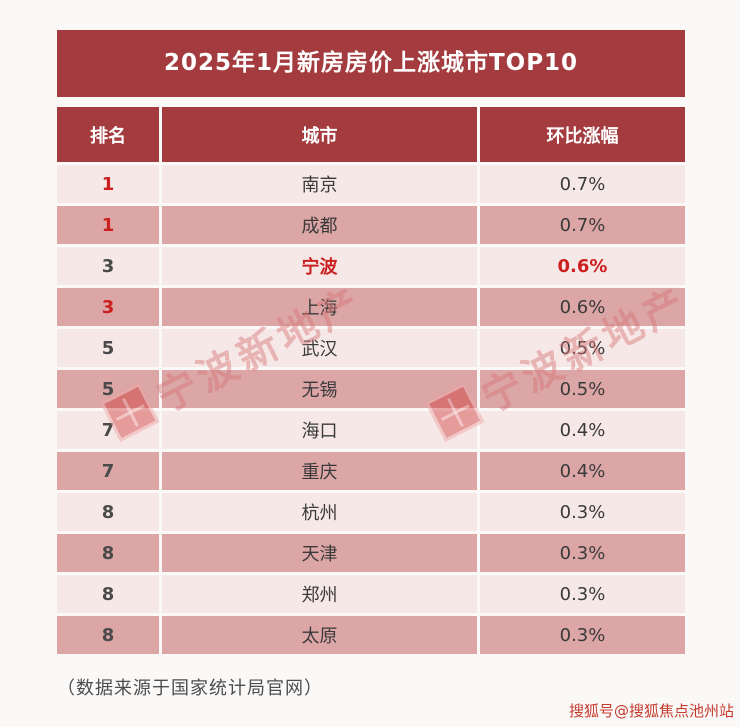  I want to click on table-row: 8 天津 0.3%, so click(371, 553).